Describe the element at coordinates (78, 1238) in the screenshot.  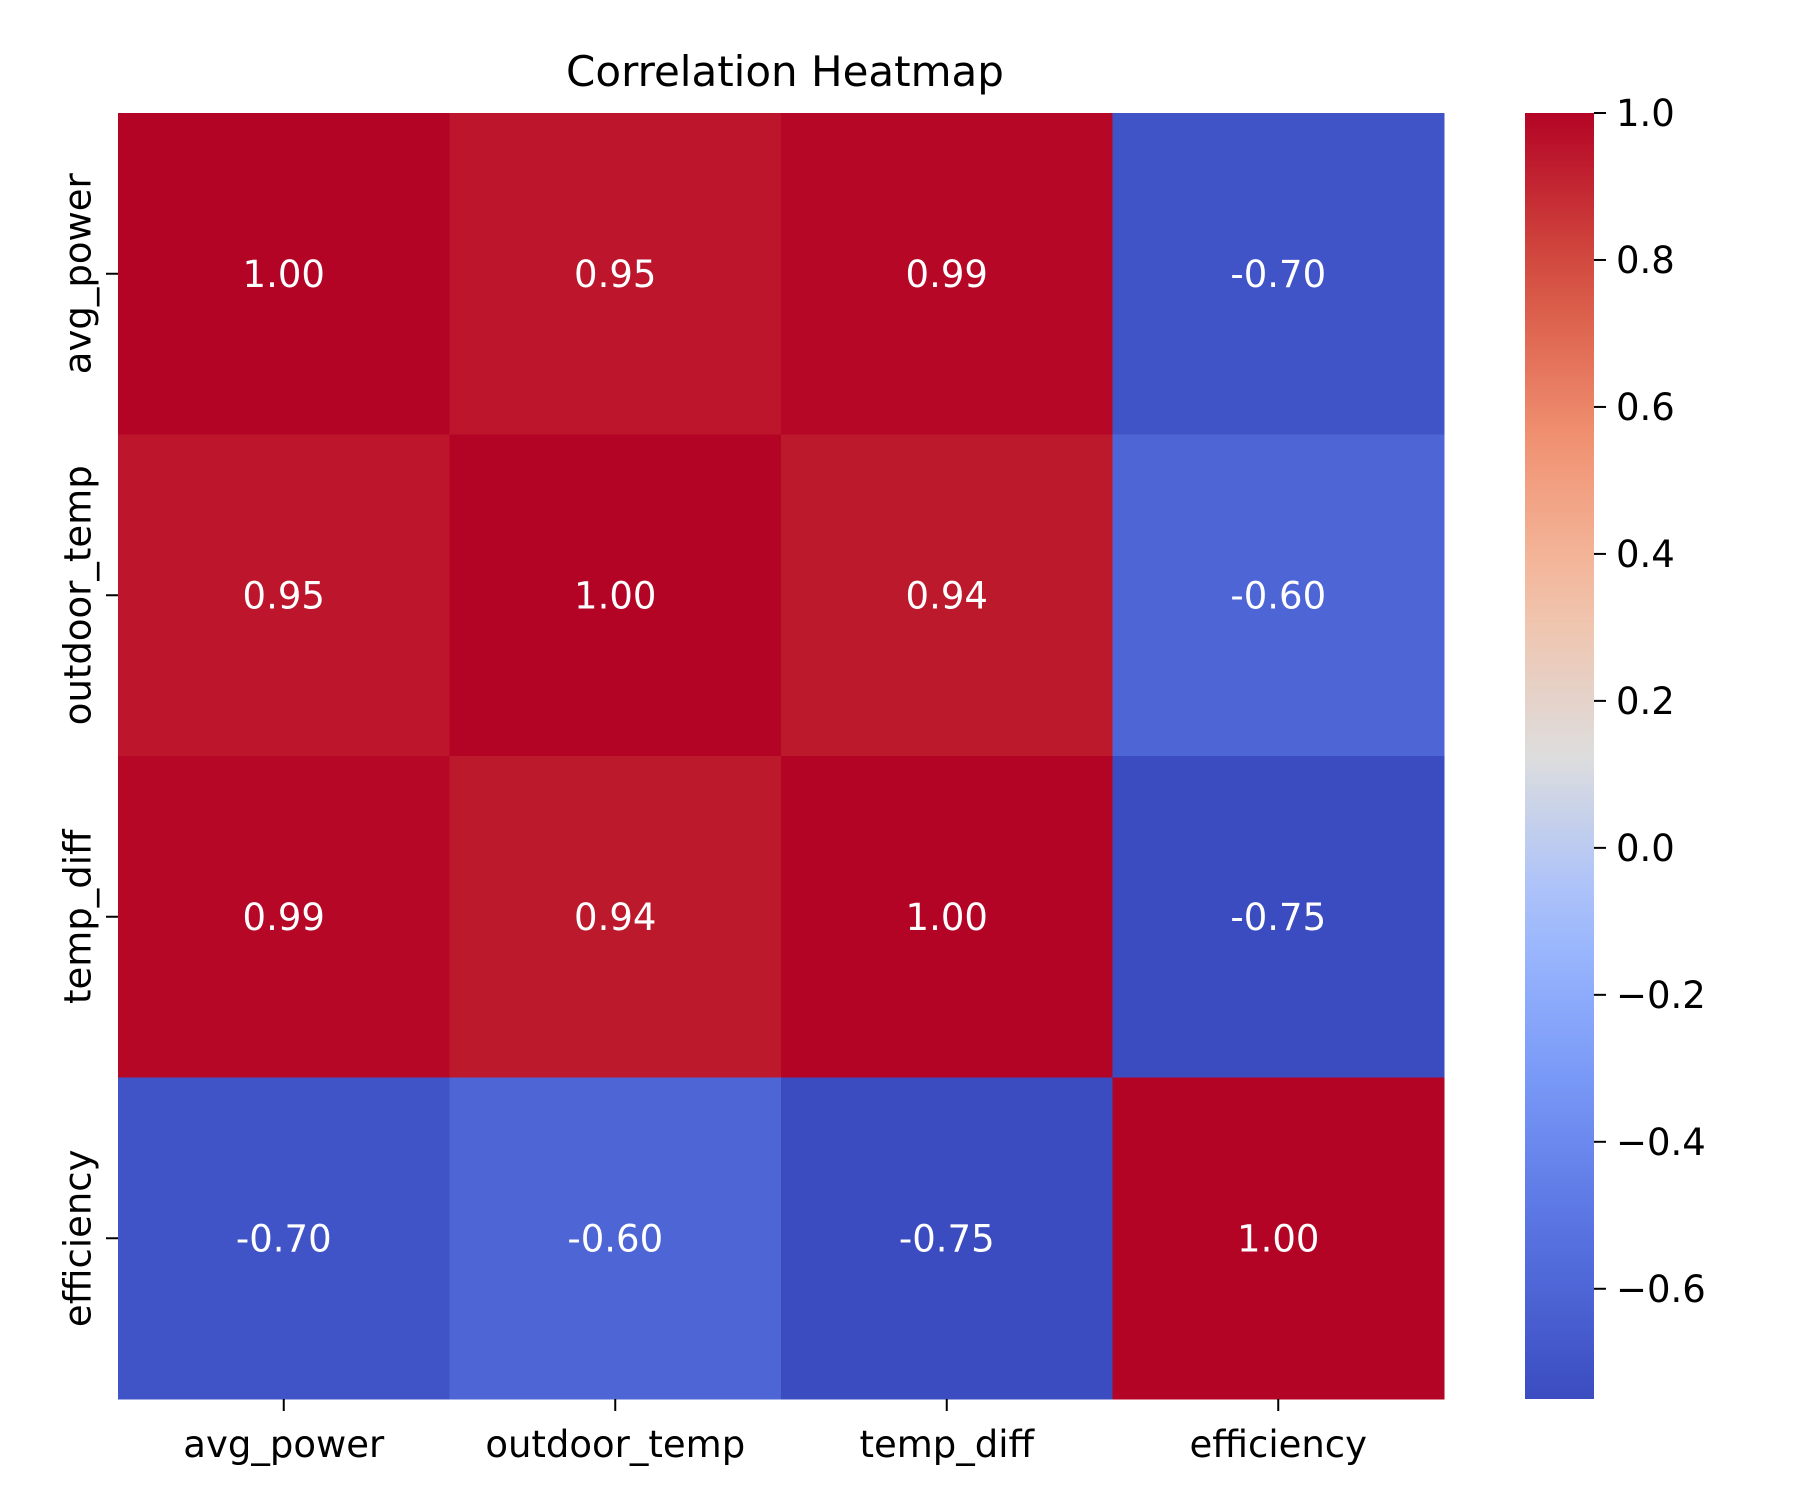
I see `y-tick-label: efficiency` at that location.